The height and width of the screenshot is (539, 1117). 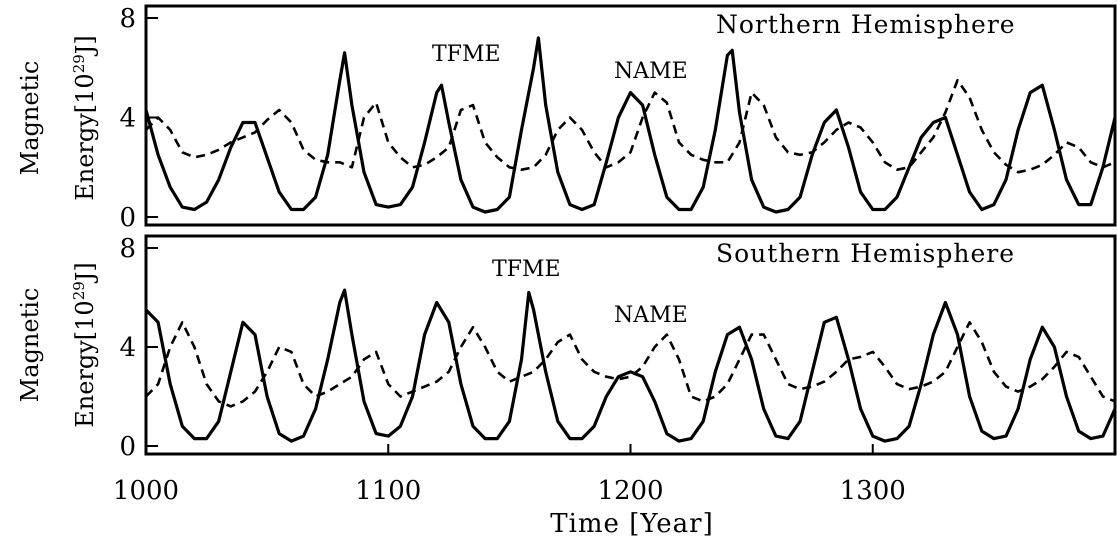 What do you see at coordinates (865, 253) in the screenshot?
I see `panel-title: Southern Hemisphere` at bounding box center [865, 253].